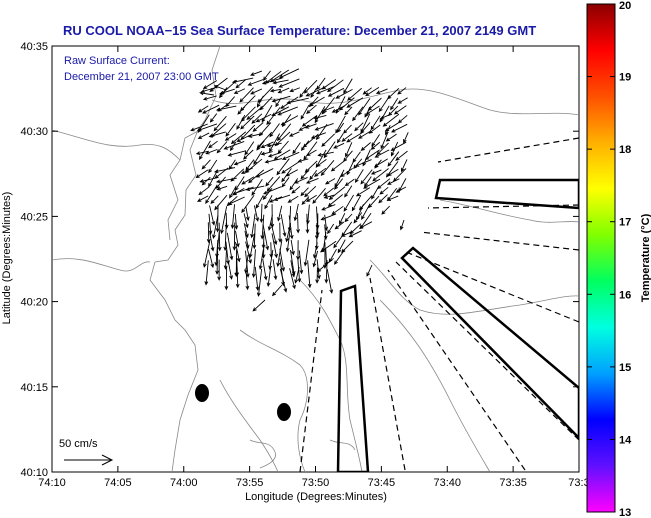  What do you see at coordinates (34, 303) in the screenshot?
I see `y-tick-label: 40:20` at bounding box center [34, 303].